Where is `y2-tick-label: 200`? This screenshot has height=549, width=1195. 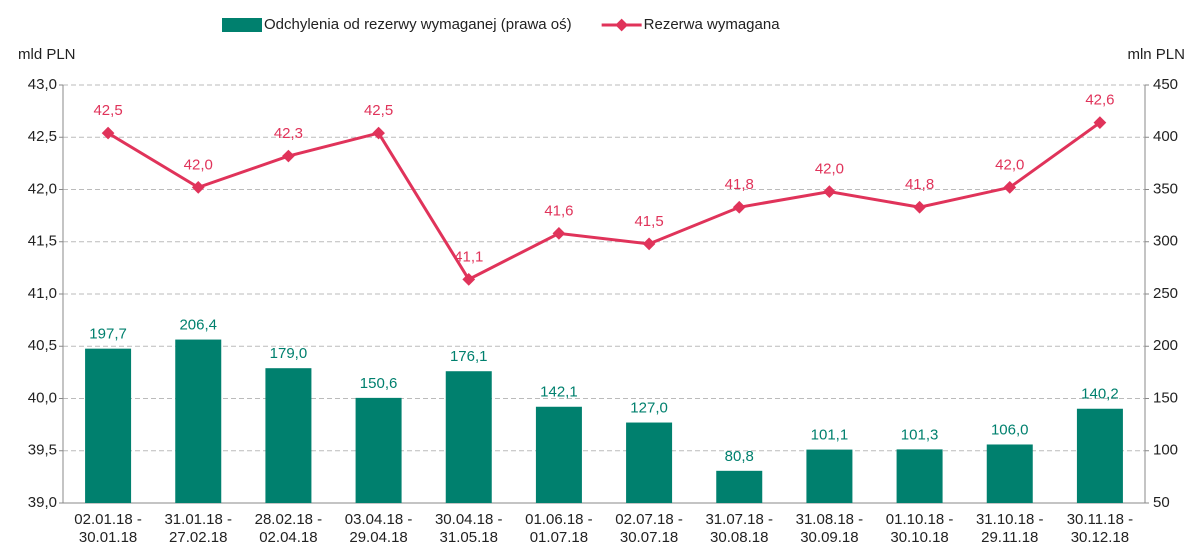
y2-tick-label: 200 is located at coordinates (1165, 345).